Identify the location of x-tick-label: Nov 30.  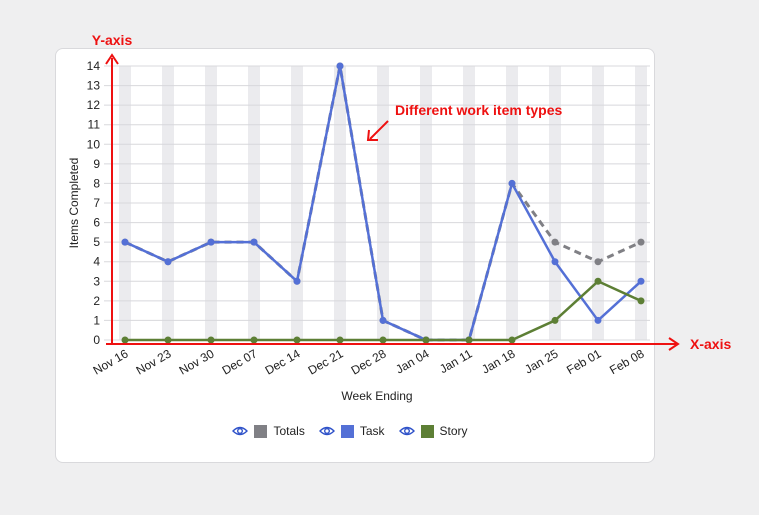
(197, 361).